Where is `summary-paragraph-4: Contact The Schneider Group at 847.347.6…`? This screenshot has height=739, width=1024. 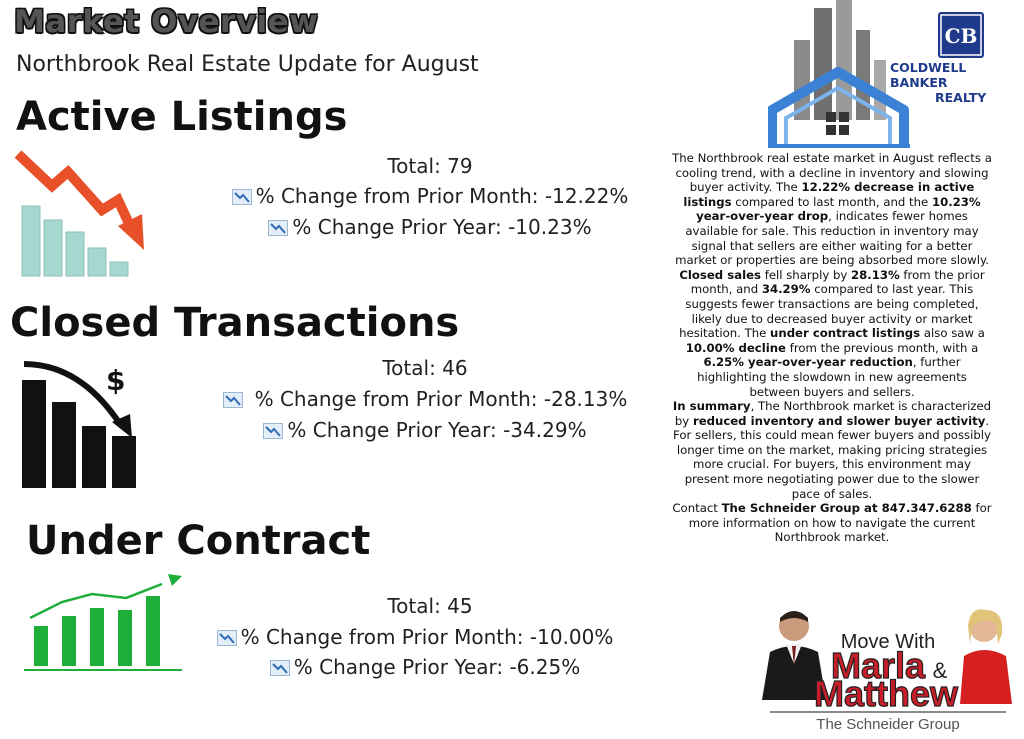 summary-paragraph-4: Contact The Schneider Group at 847.347.6… is located at coordinates (832, 523).